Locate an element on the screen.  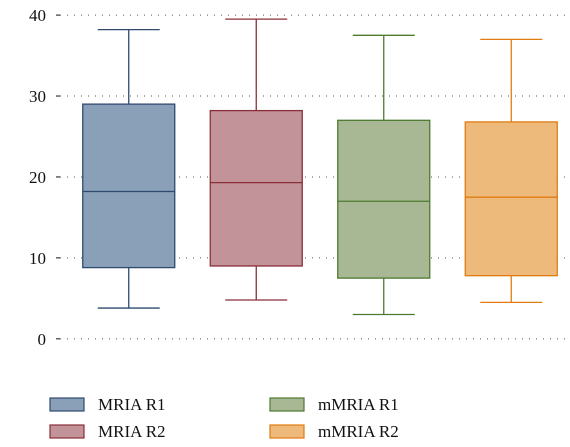
legend-item-mria-r2: MRIA R2 is located at coordinates (107, 431).